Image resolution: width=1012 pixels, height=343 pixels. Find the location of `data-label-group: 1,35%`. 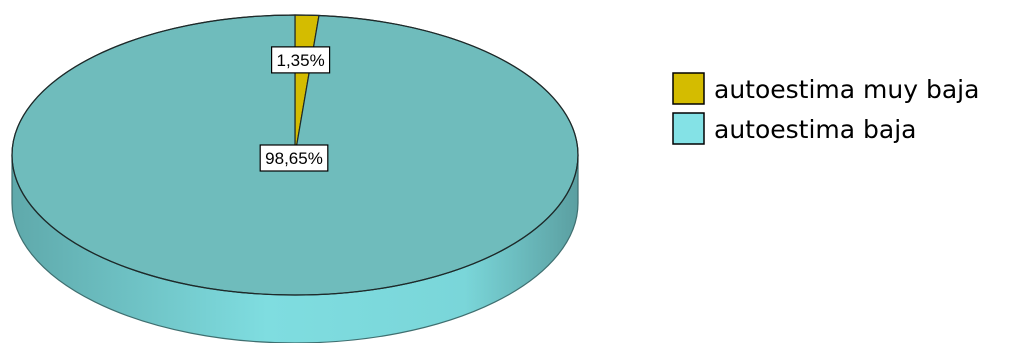

data-label-group: 1,35% is located at coordinates (300, 60).